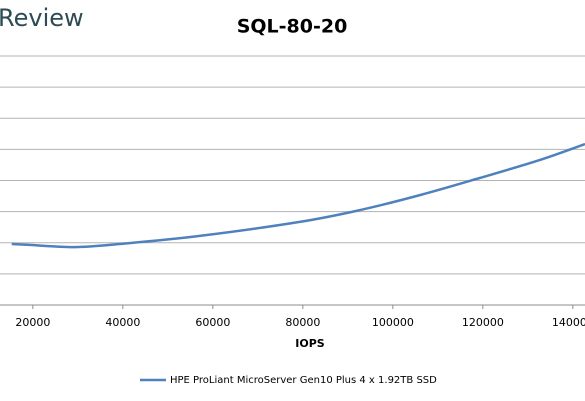  I want to click on x-tick-label: 120000, so click(483, 322).